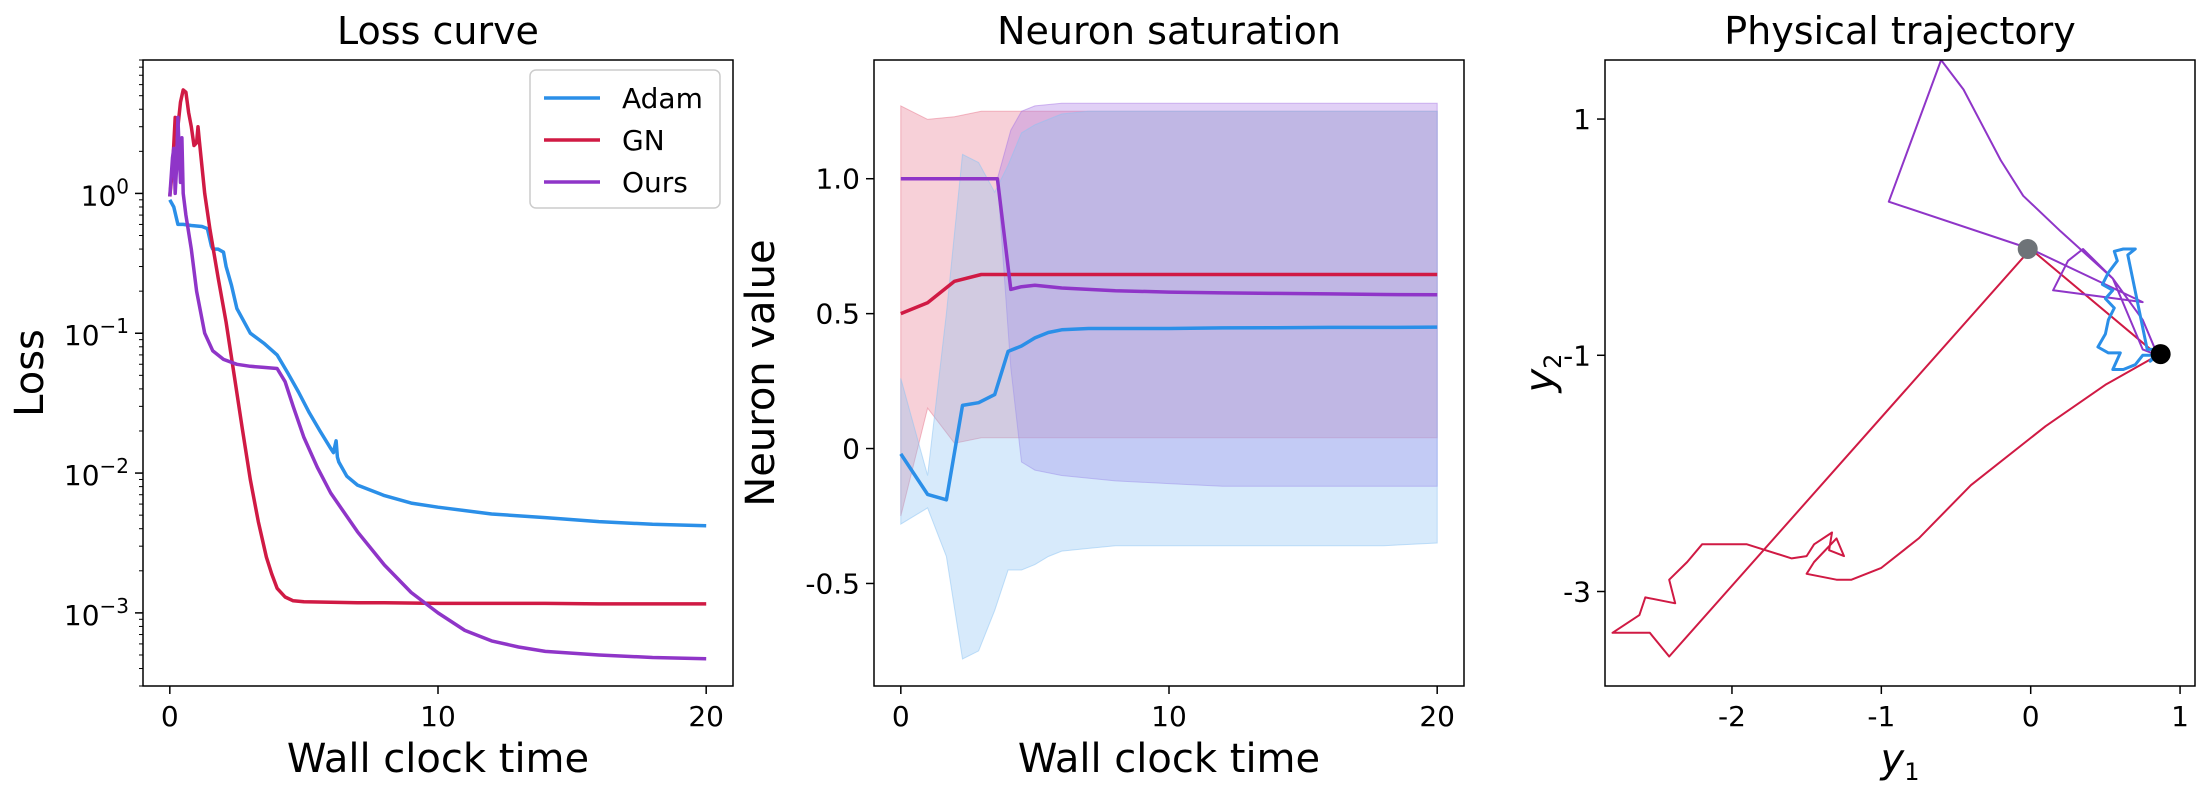 This screenshot has width=2212, height=790. What do you see at coordinates (1542, 374) in the screenshot?
I see `y-axis-label: y2` at bounding box center [1542, 374].